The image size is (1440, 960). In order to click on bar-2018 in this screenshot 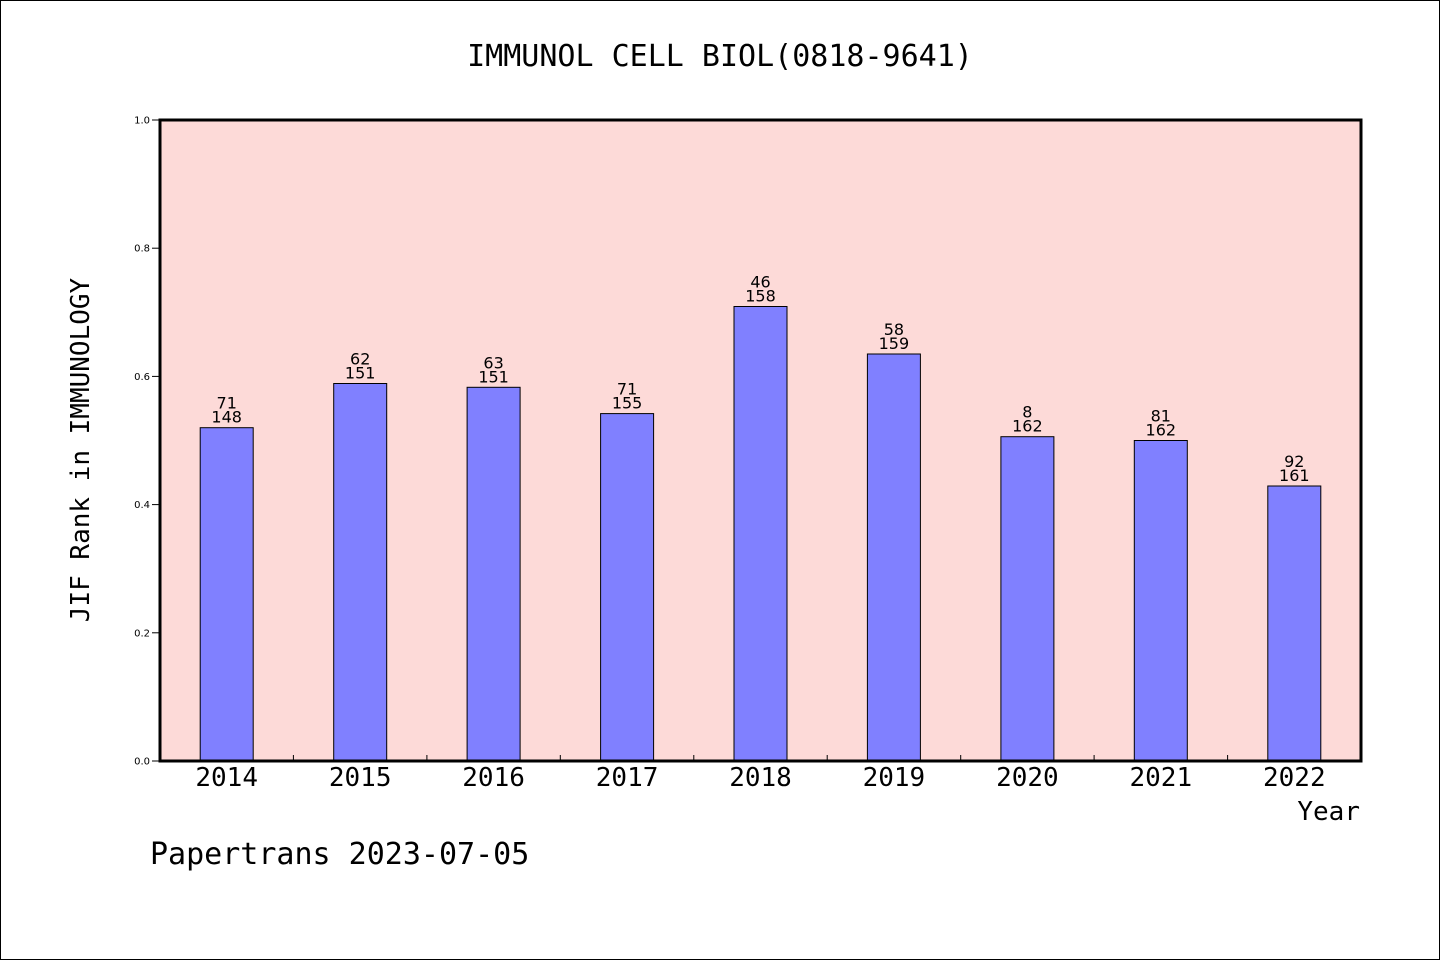, I will do `click(760, 534)`.